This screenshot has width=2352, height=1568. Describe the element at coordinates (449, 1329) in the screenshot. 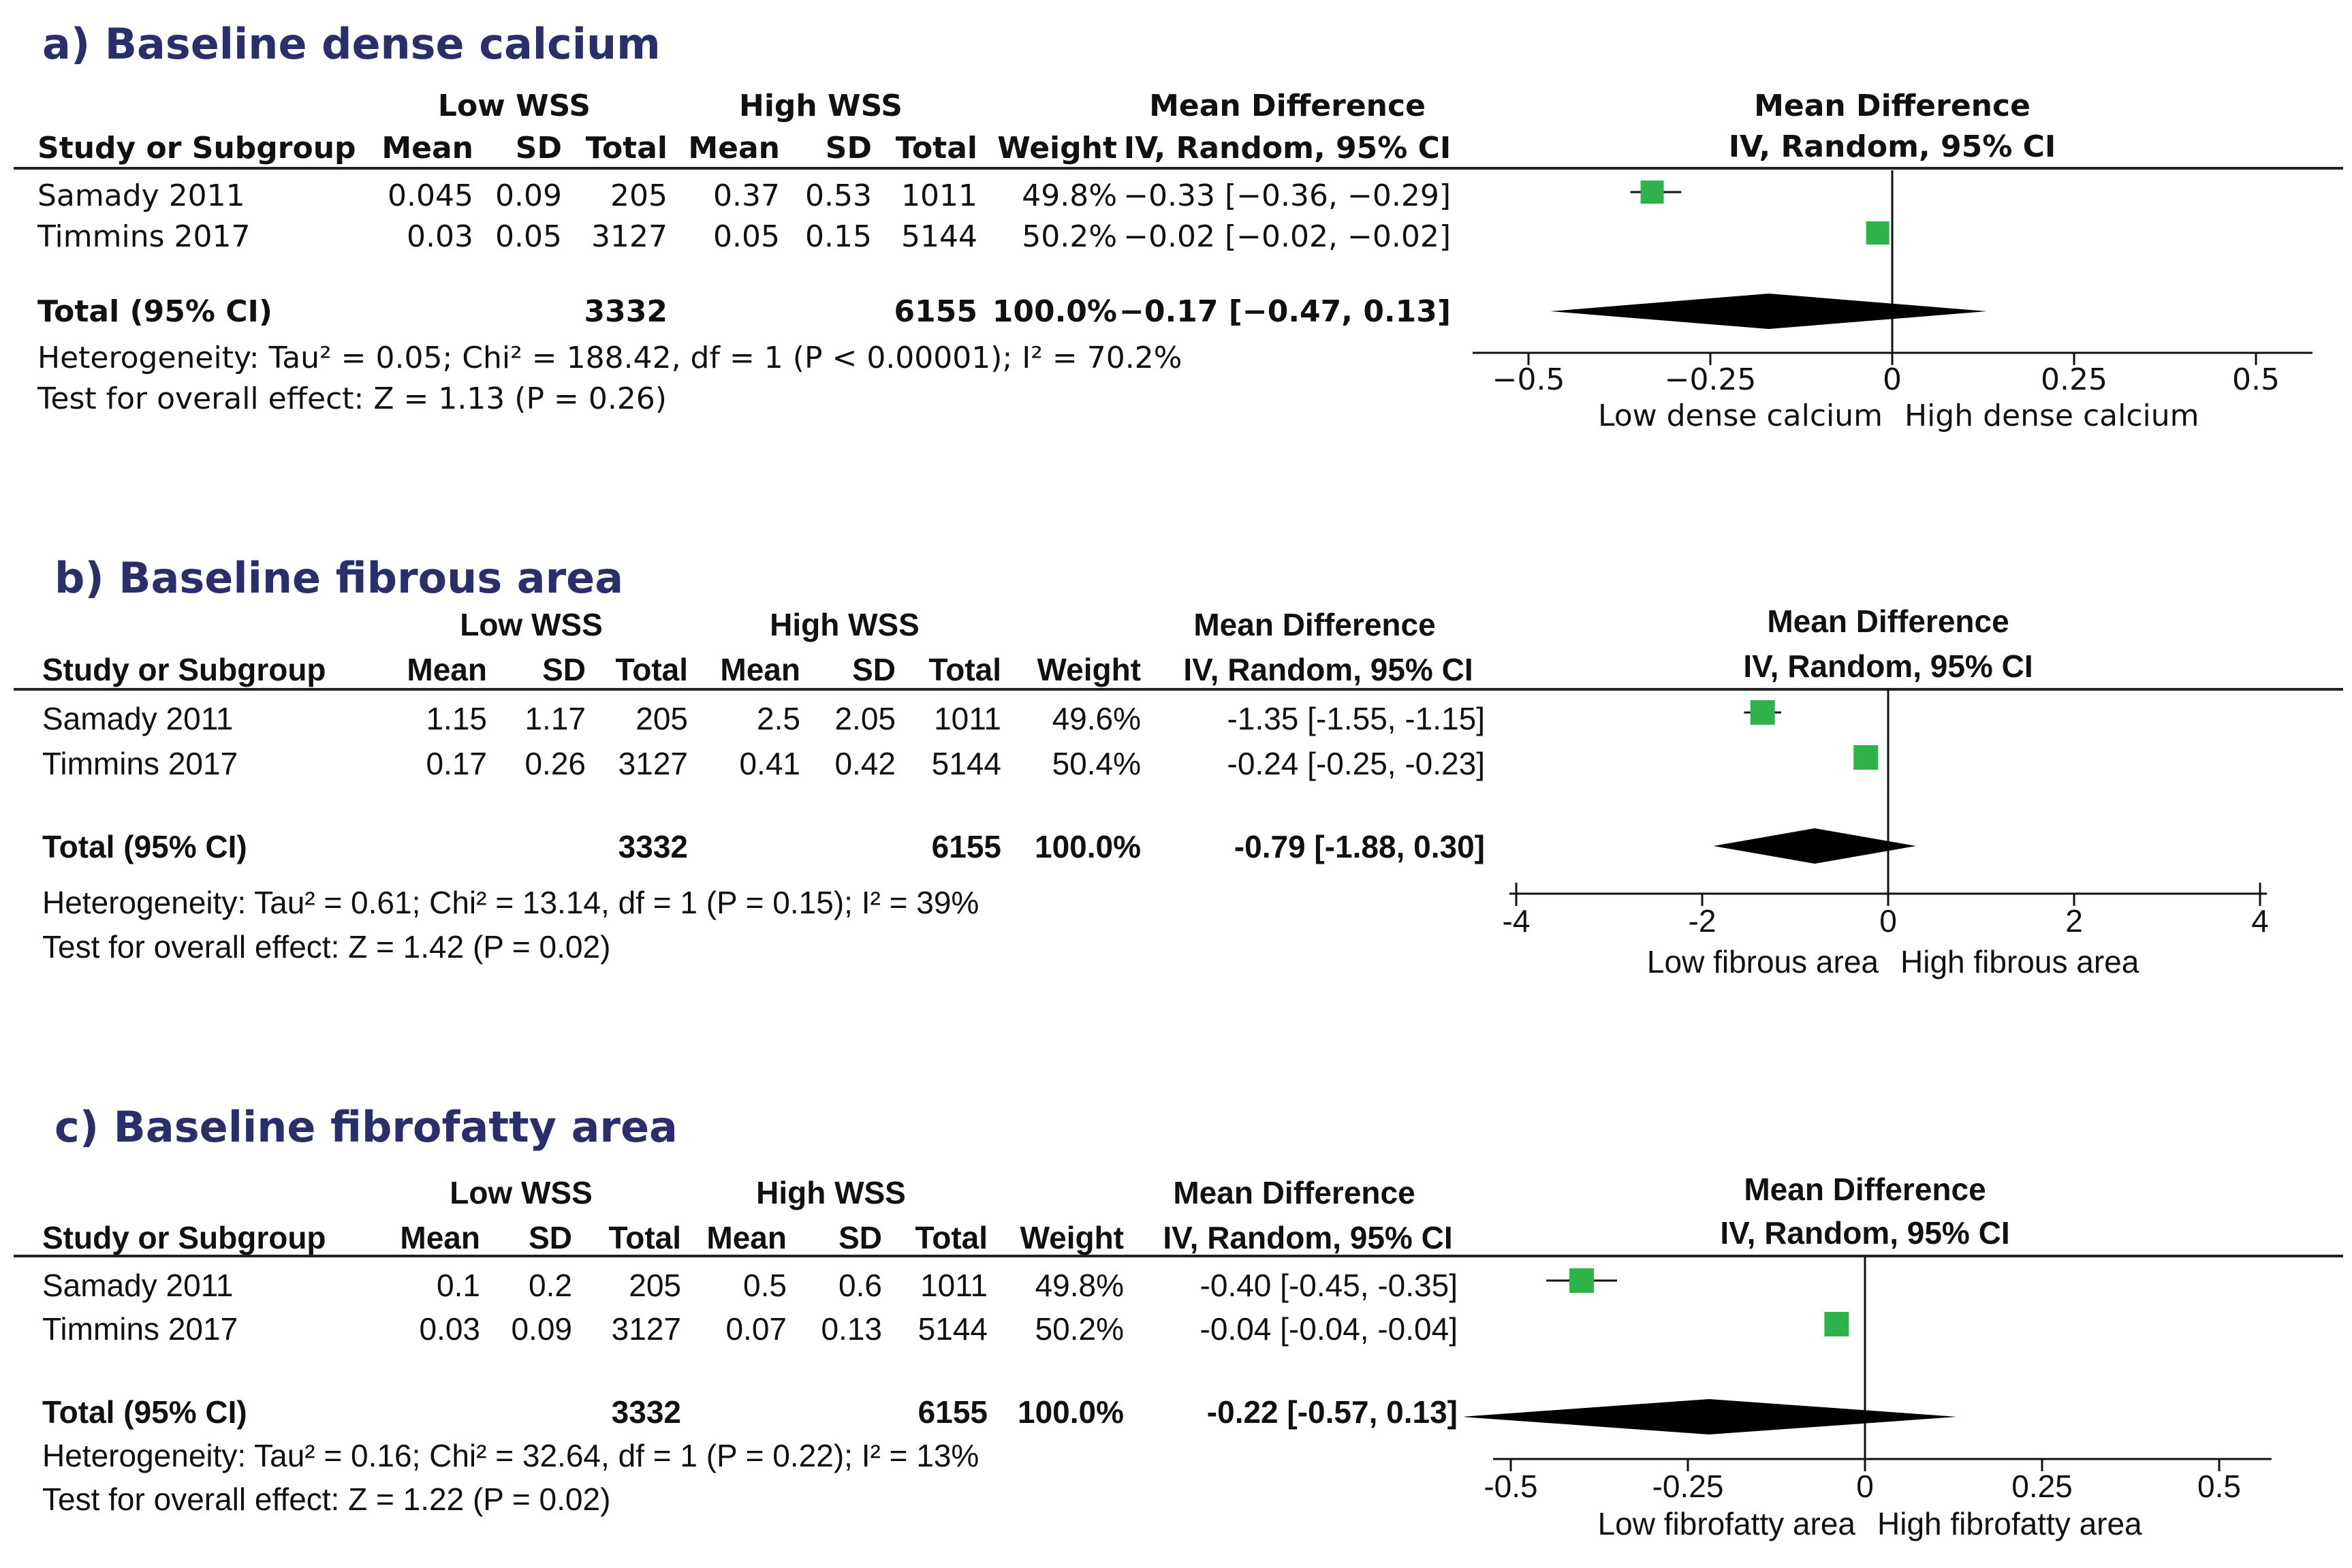

I see `row-low-mean: 0.03` at that location.